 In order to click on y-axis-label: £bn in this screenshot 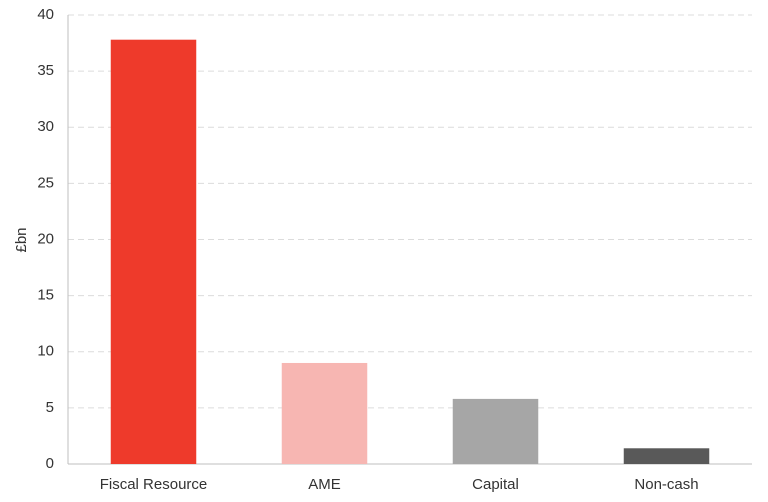, I will do `click(21, 239)`.